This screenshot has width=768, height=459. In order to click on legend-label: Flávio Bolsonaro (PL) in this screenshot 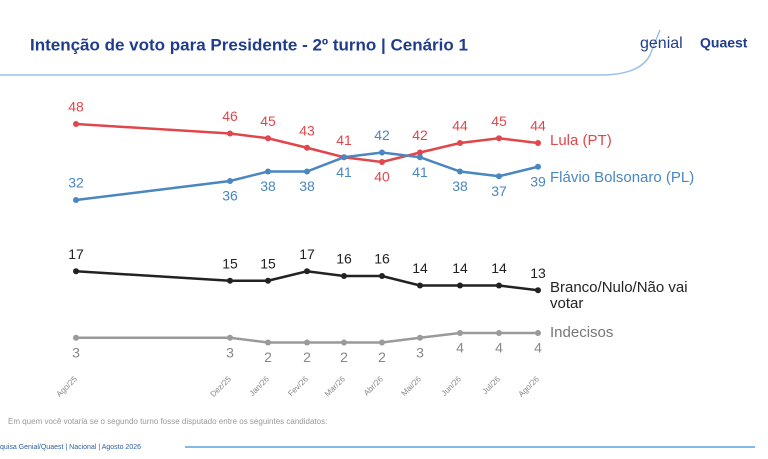, I will do `click(622, 177)`.